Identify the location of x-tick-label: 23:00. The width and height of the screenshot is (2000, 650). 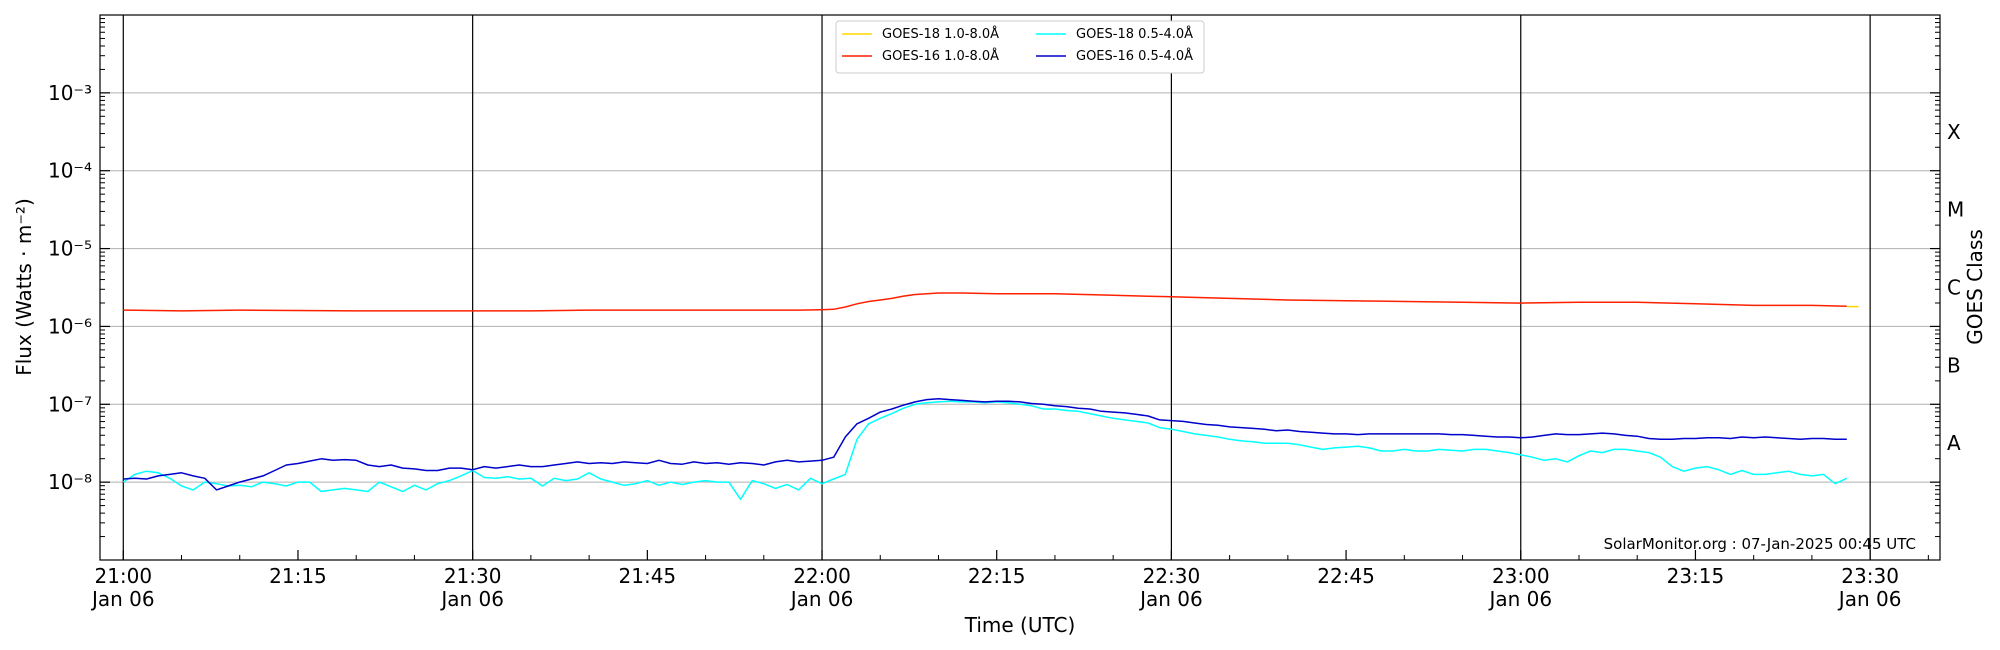
(1521, 576).